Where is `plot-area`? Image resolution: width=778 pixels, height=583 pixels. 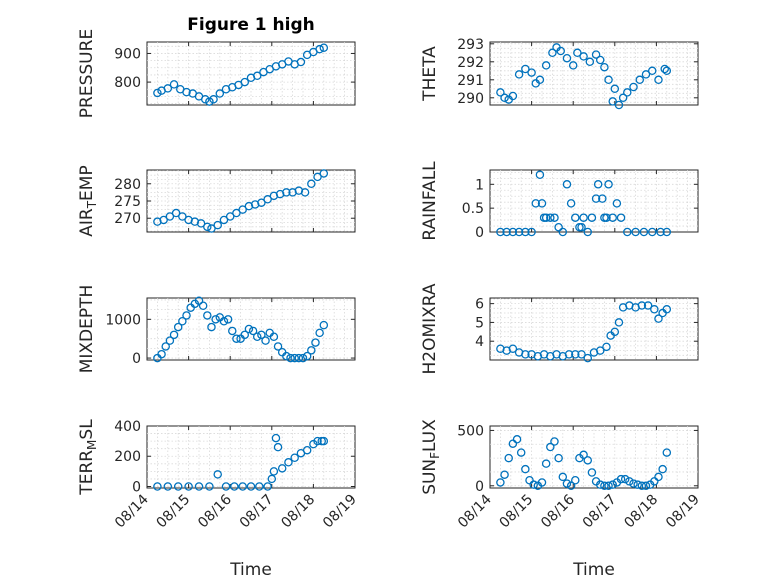
plot-area is located at coordinates (251, 201).